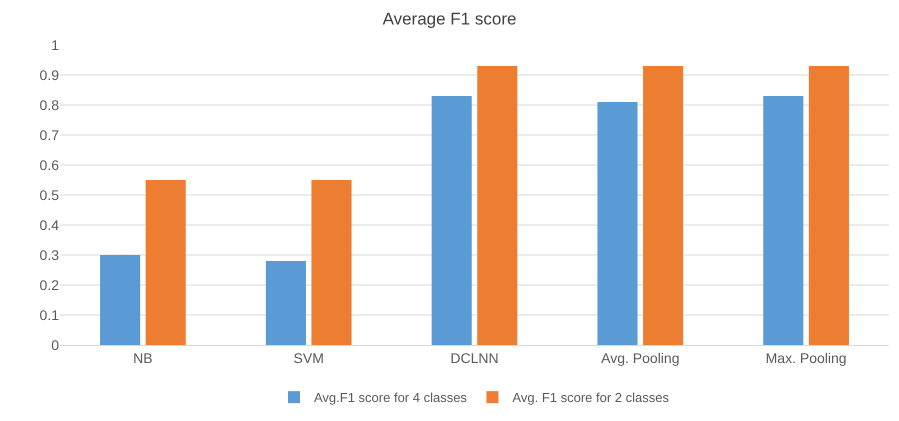 The width and height of the screenshot is (899, 421). What do you see at coordinates (391, 398) in the screenshot?
I see `legend-label: Avg.F1 score for 4 classes` at bounding box center [391, 398].